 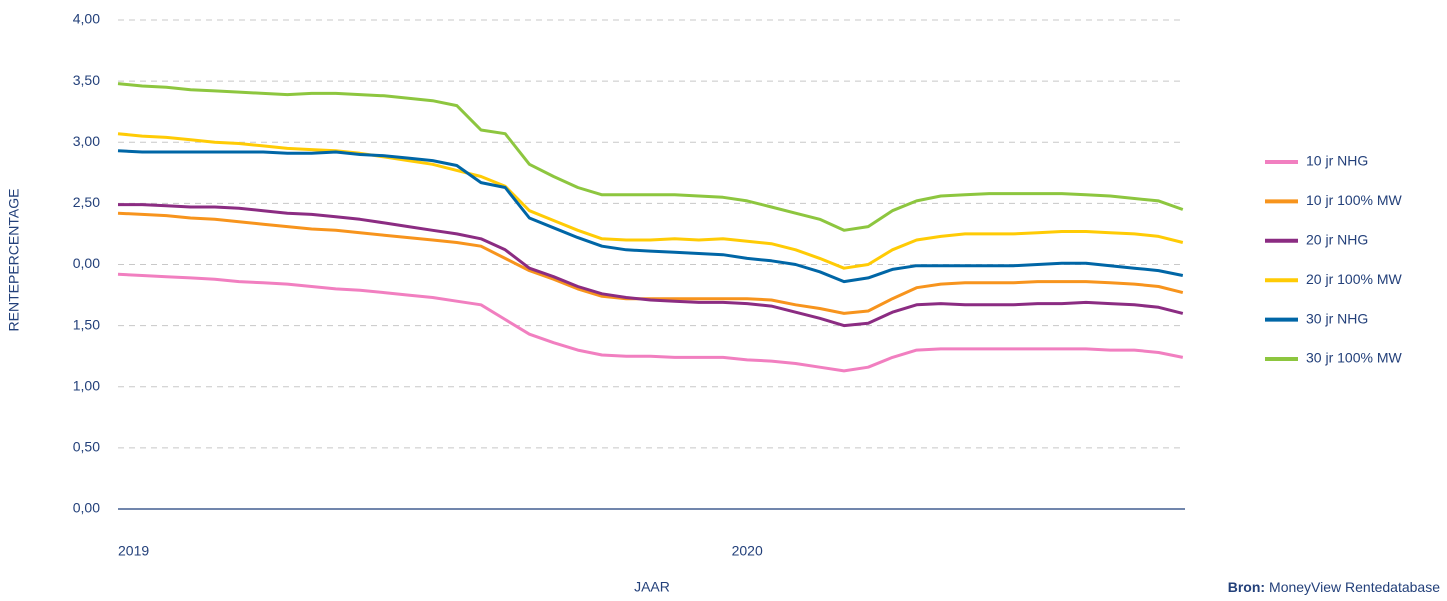 What do you see at coordinates (133, 551) in the screenshot?
I see `x-tick-label: 2019` at bounding box center [133, 551].